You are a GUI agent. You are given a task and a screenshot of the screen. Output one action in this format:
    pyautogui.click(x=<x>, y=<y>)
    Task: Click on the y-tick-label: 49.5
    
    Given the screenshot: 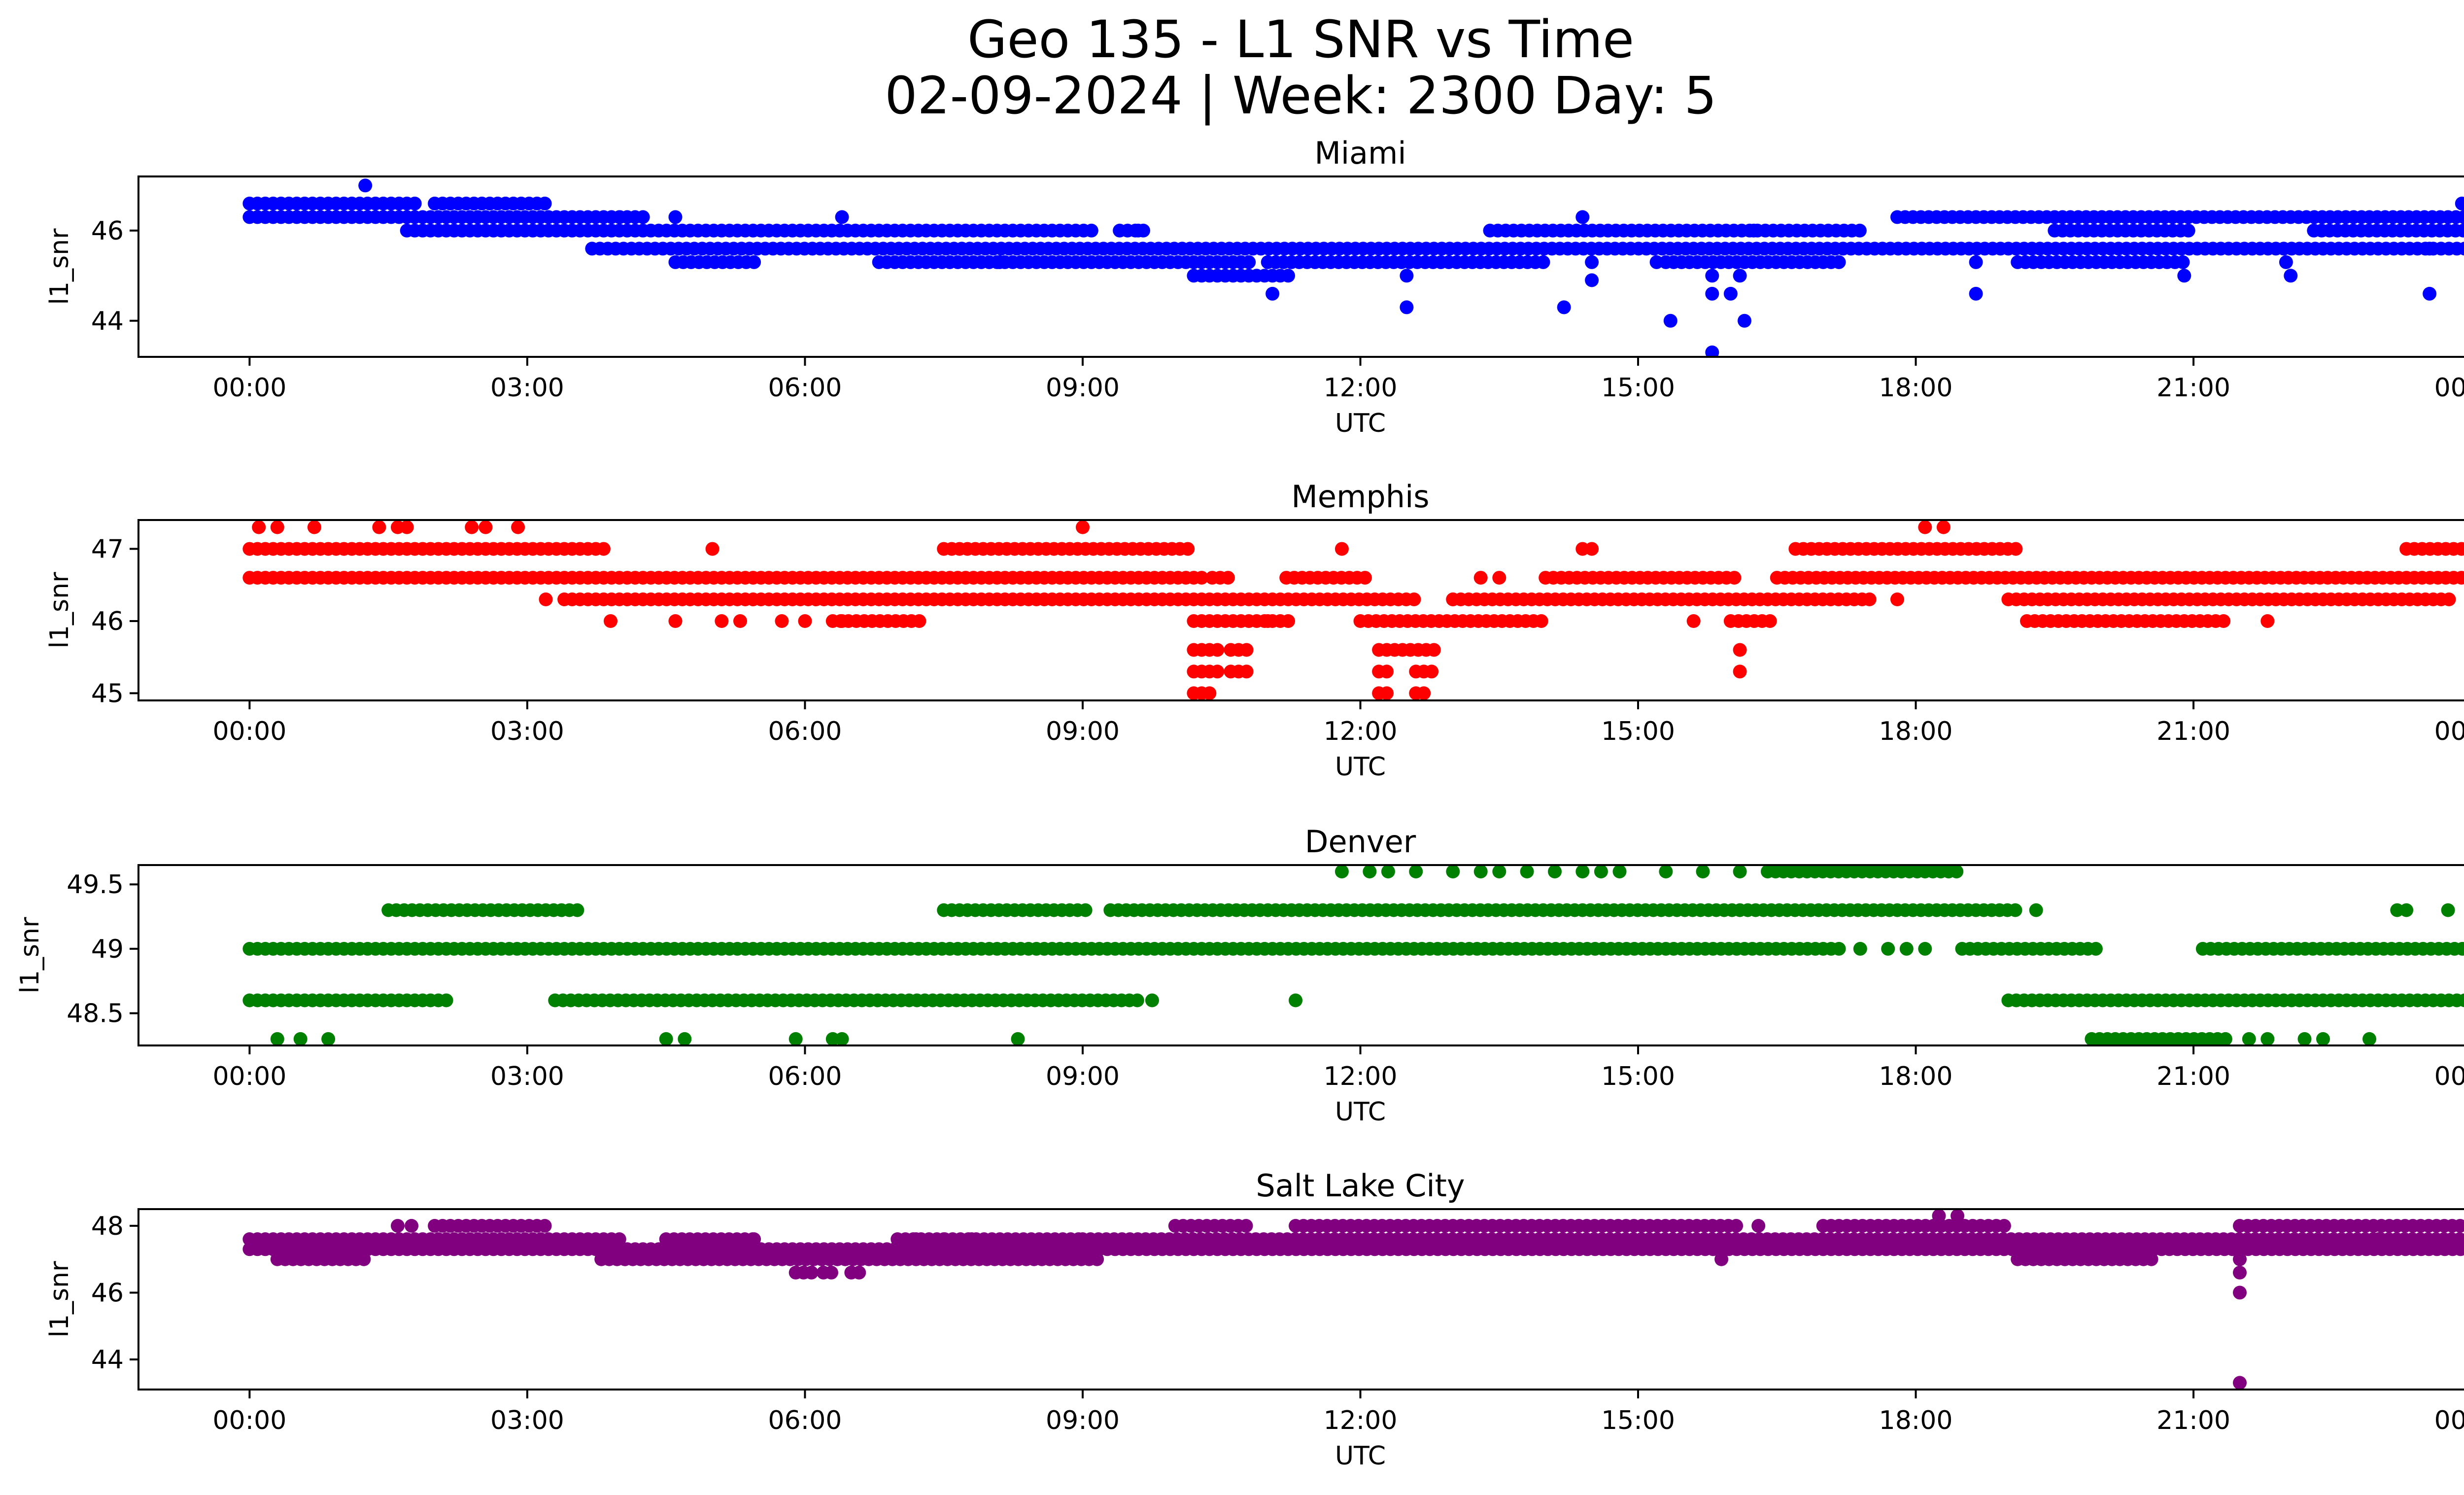 What is the action you would take?
    pyautogui.click(x=95, y=885)
    